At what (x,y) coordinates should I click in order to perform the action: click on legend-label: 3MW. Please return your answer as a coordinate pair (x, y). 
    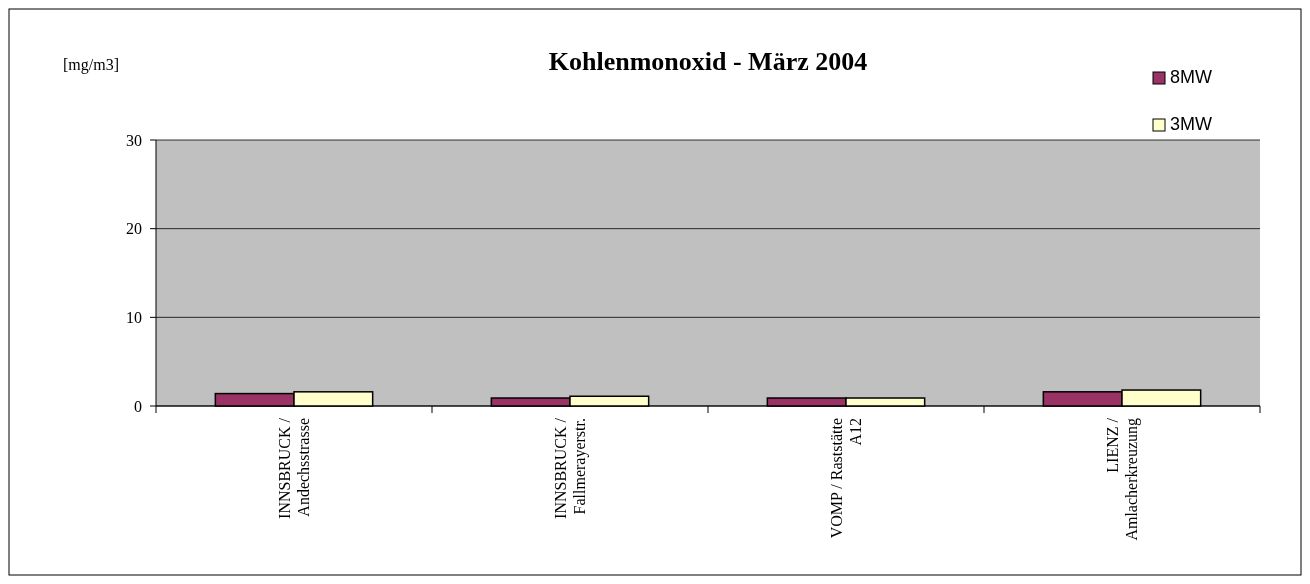
    Looking at the image, I should click on (1191, 124).